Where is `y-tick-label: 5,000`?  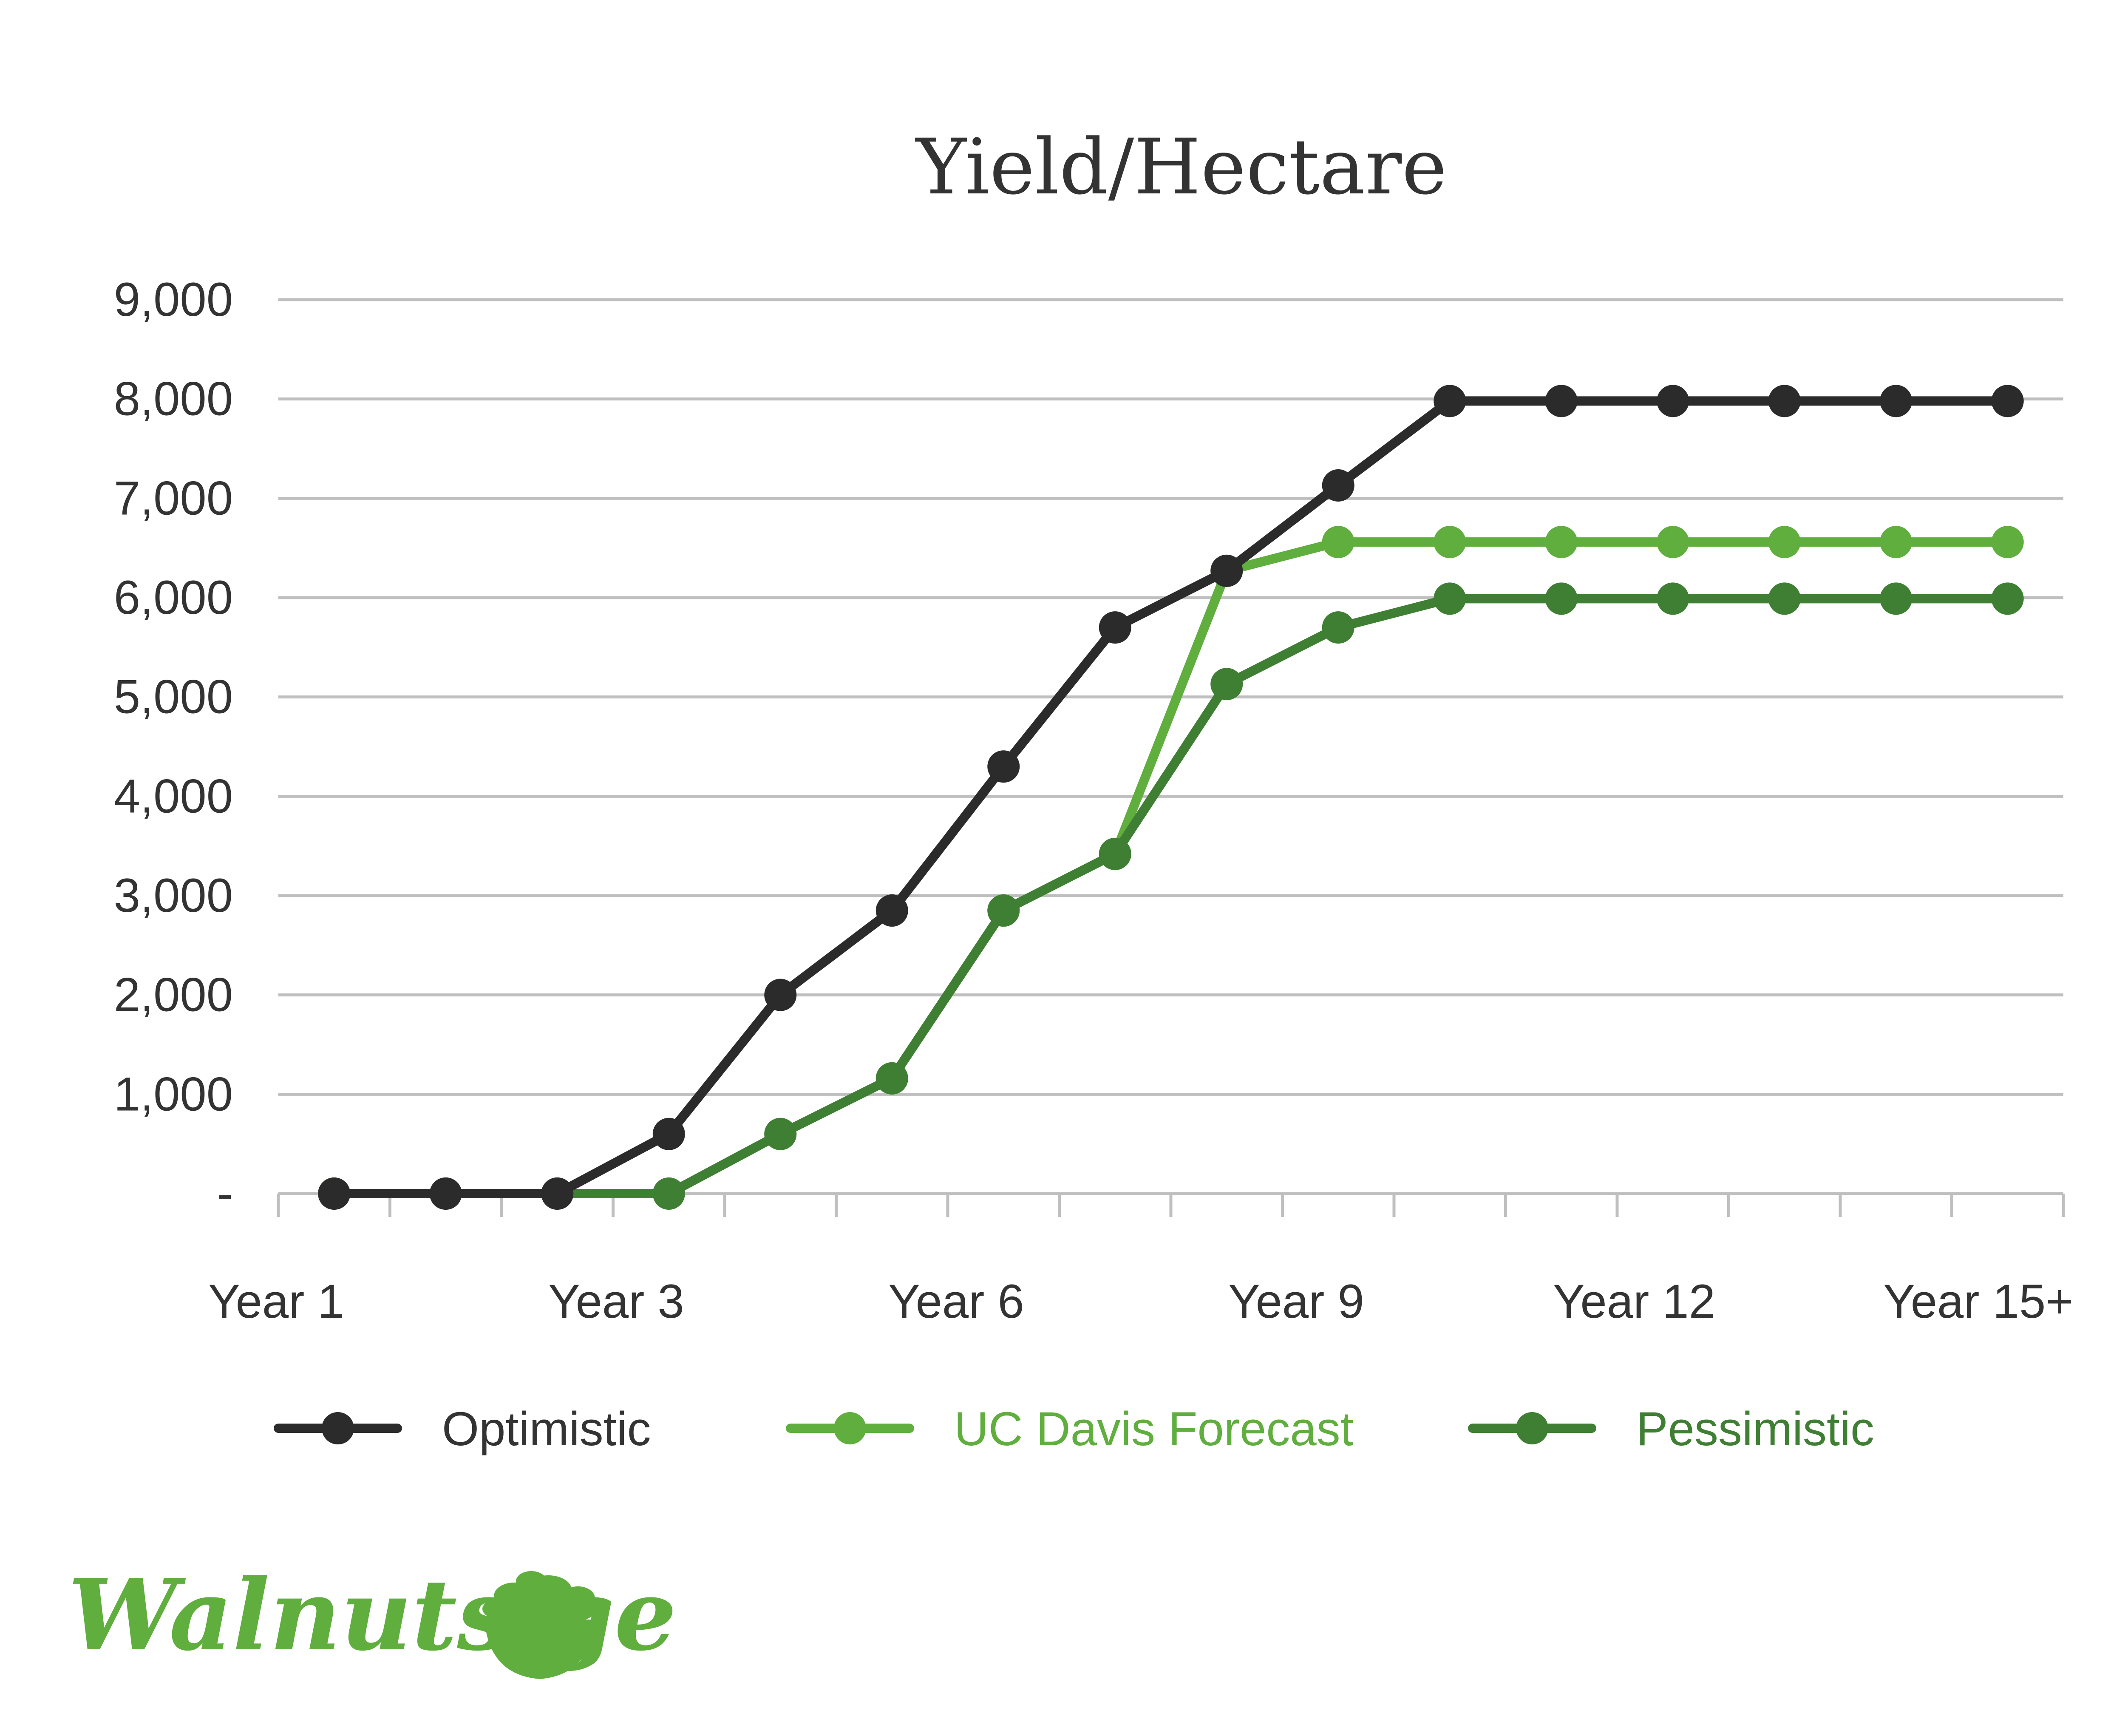
y-tick-label: 5,000 is located at coordinates (173, 697).